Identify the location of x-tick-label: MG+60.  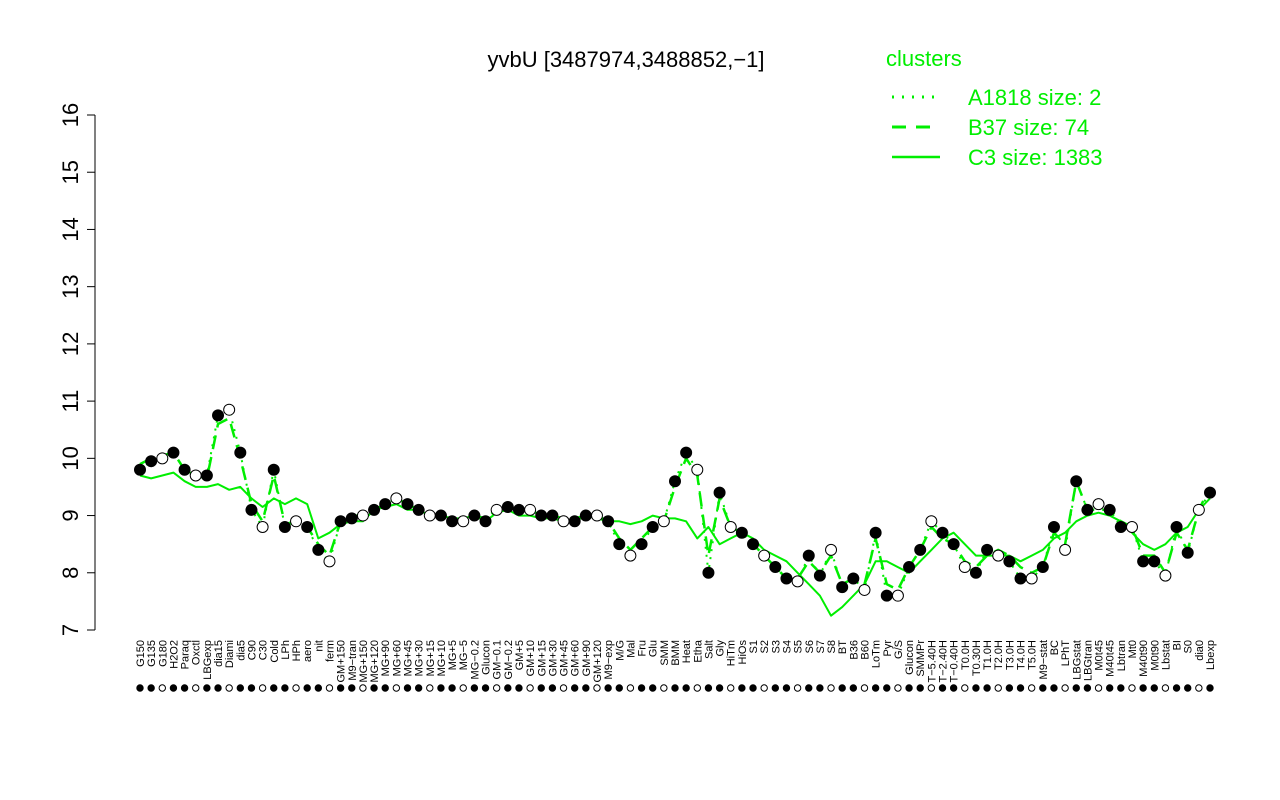
(397, 658).